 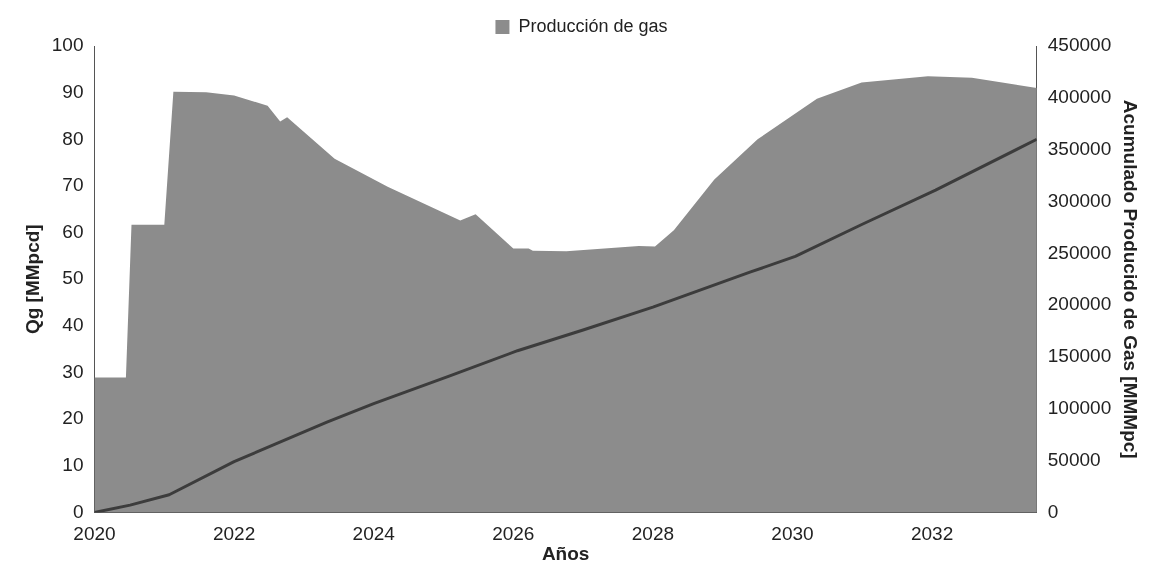 What do you see at coordinates (73, 231) in the screenshot?
I see `y-tick-label: 60` at bounding box center [73, 231].